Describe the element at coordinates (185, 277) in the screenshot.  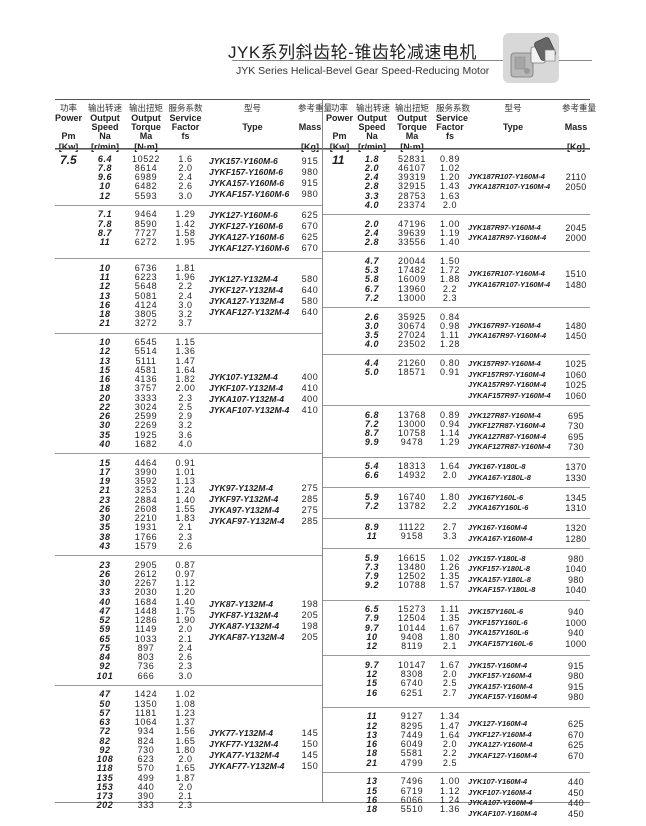
I see `service-factor: 1.96` at that location.